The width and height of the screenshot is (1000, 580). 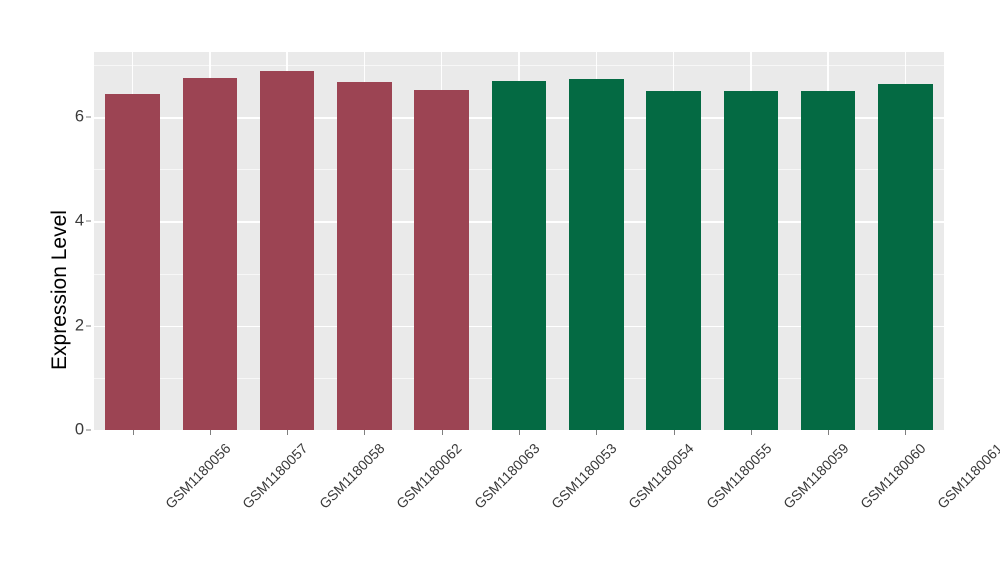 What do you see at coordinates (79, 325) in the screenshot?
I see `y-tick-label: 2` at bounding box center [79, 325].